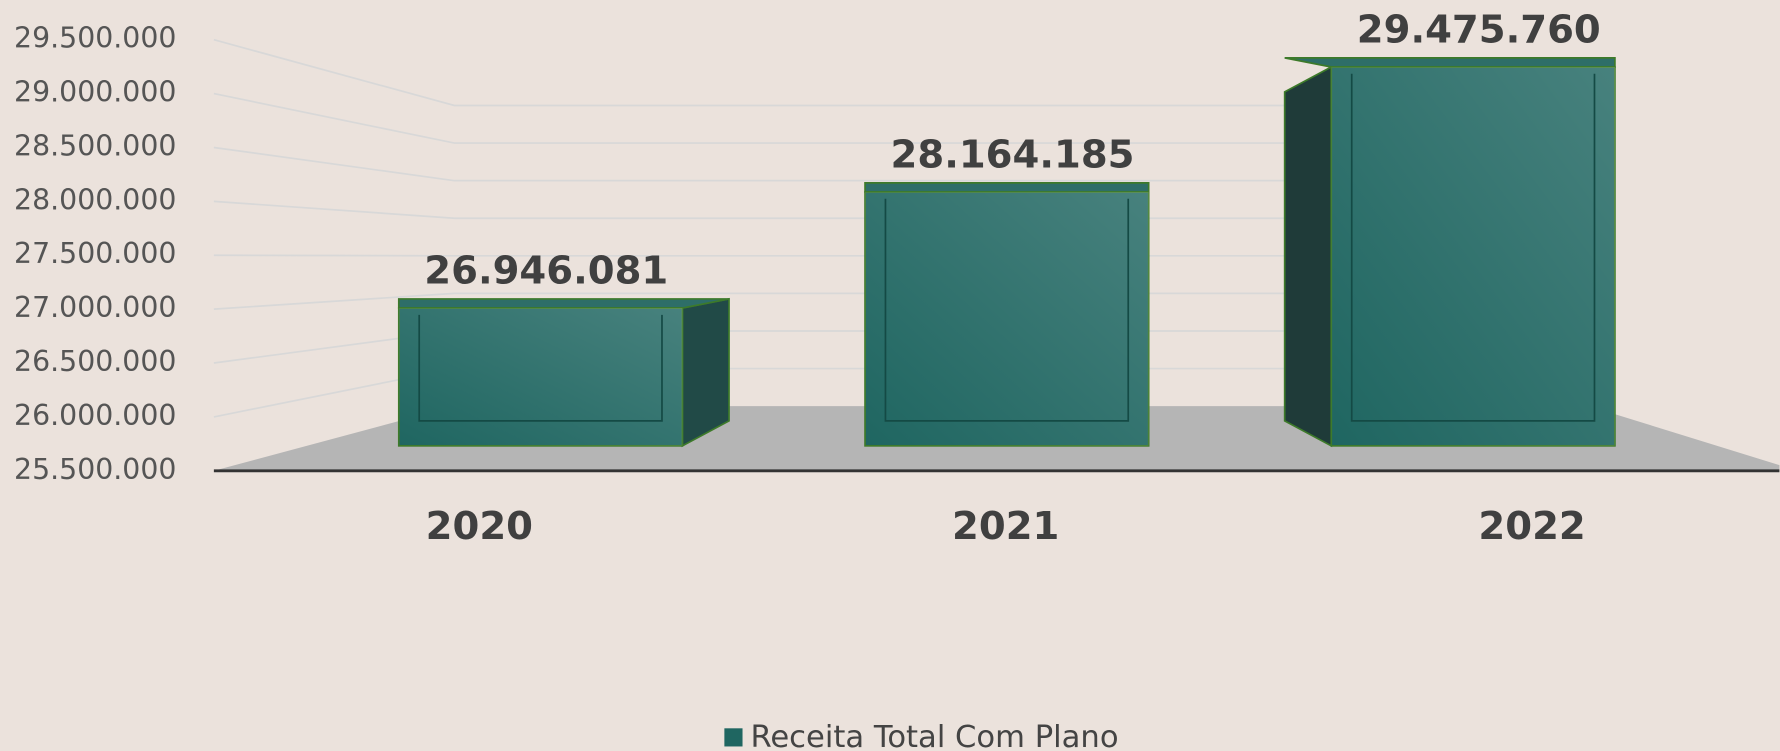 Image resolution: width=1780 pixels, height=751 pixels. What do you see at coordinates (95, 253) in the screenshot?
I see `y-tick-label: 27.500.000` at bounding box center [95, 253].